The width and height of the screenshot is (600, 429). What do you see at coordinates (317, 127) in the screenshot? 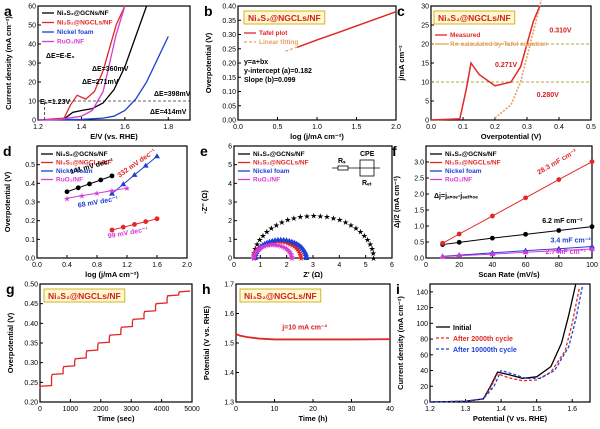
I see `x-tick-label: 1.0` at bounding box center [317, 127].